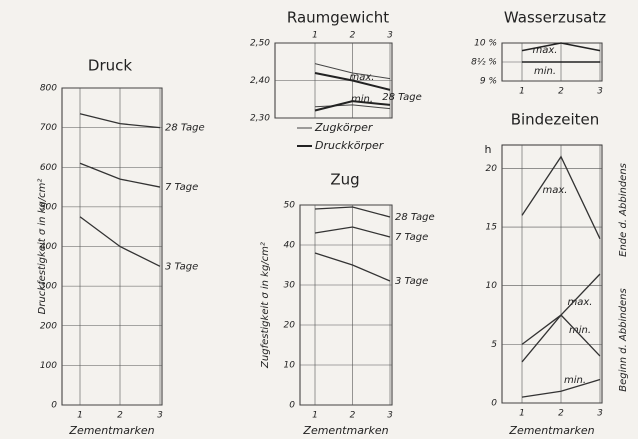  What do you see at coordinates (290, 206) in the screenshot?
I see `y-tick-label: 50` at bounding box center [290, 206].